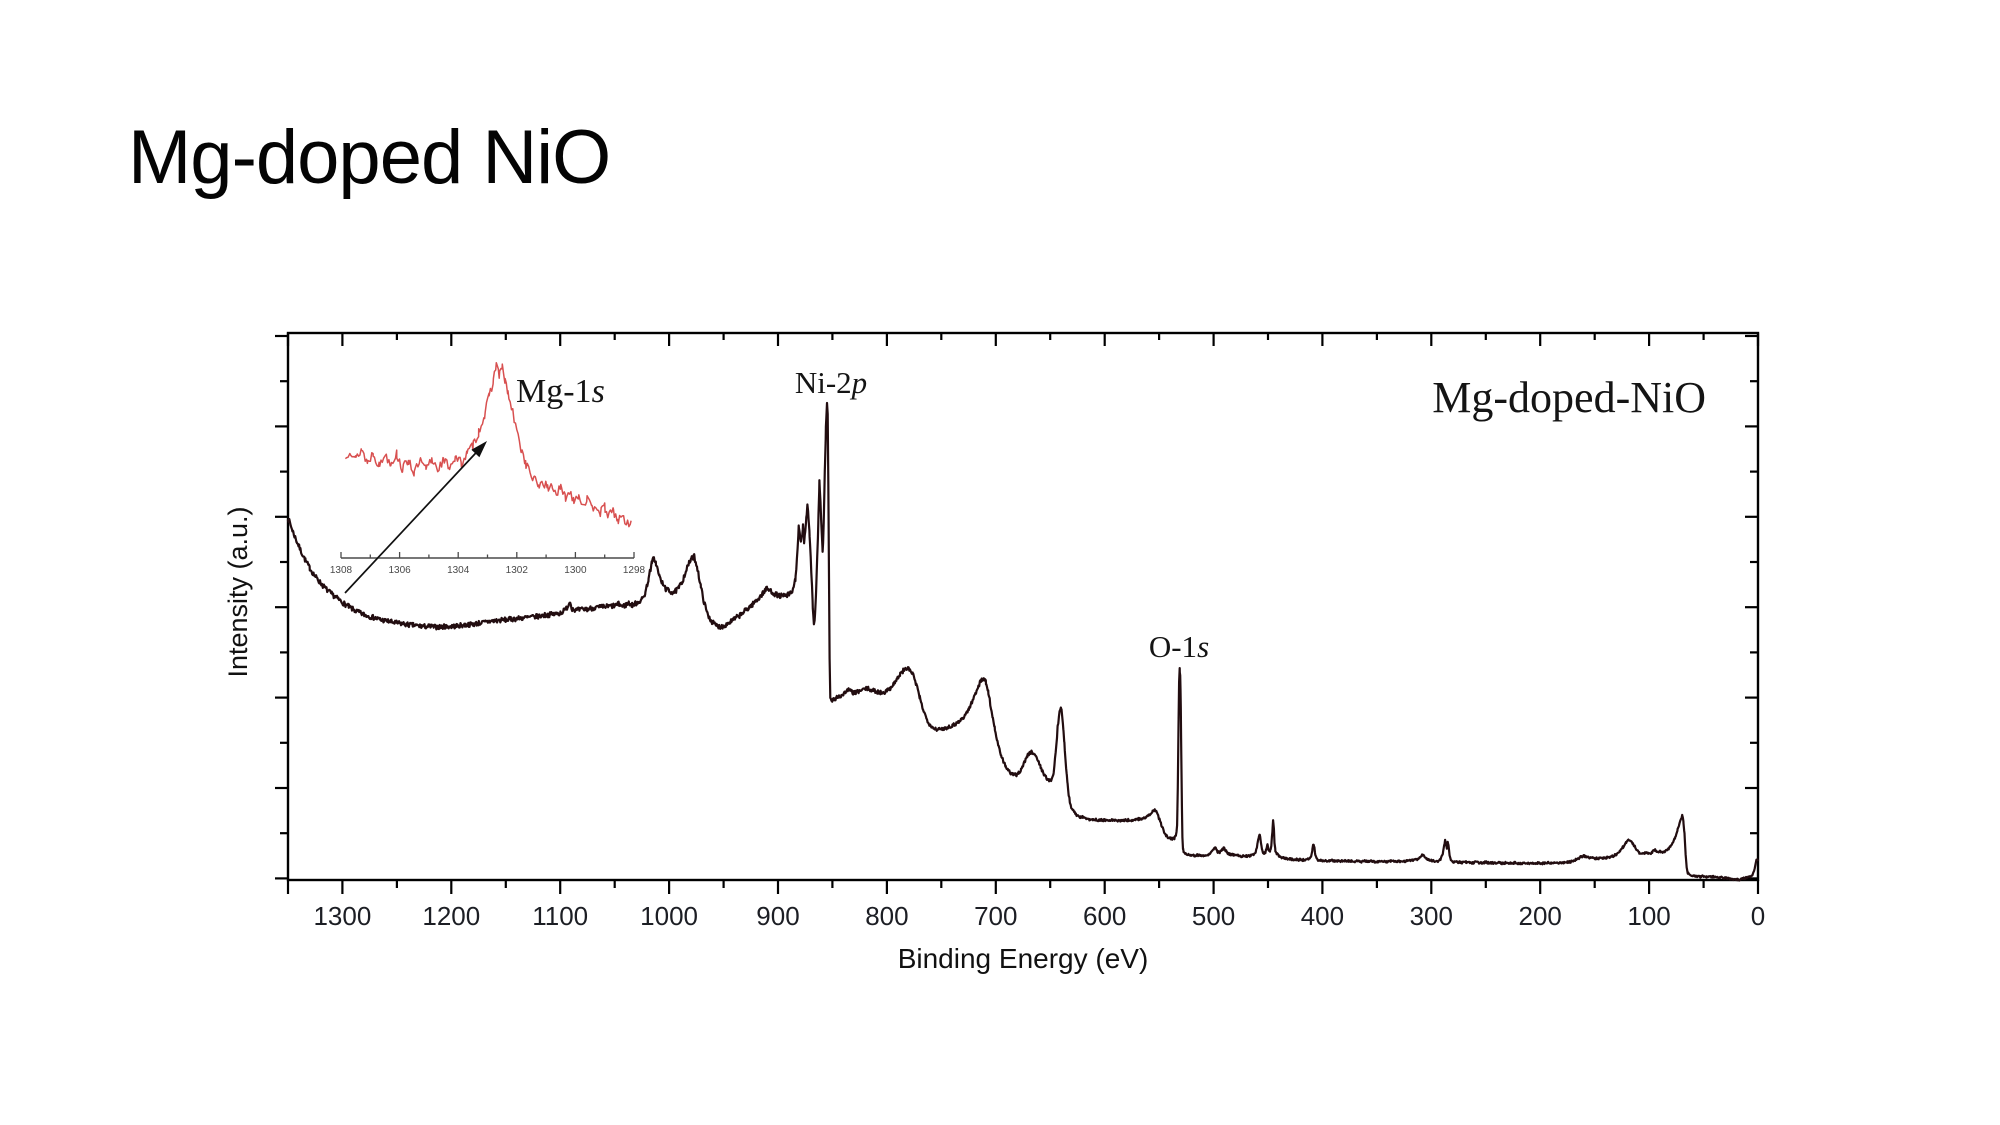 The image size is (2000, 1125). I want to click on x-tick-label: 600, so click(1104, 916).